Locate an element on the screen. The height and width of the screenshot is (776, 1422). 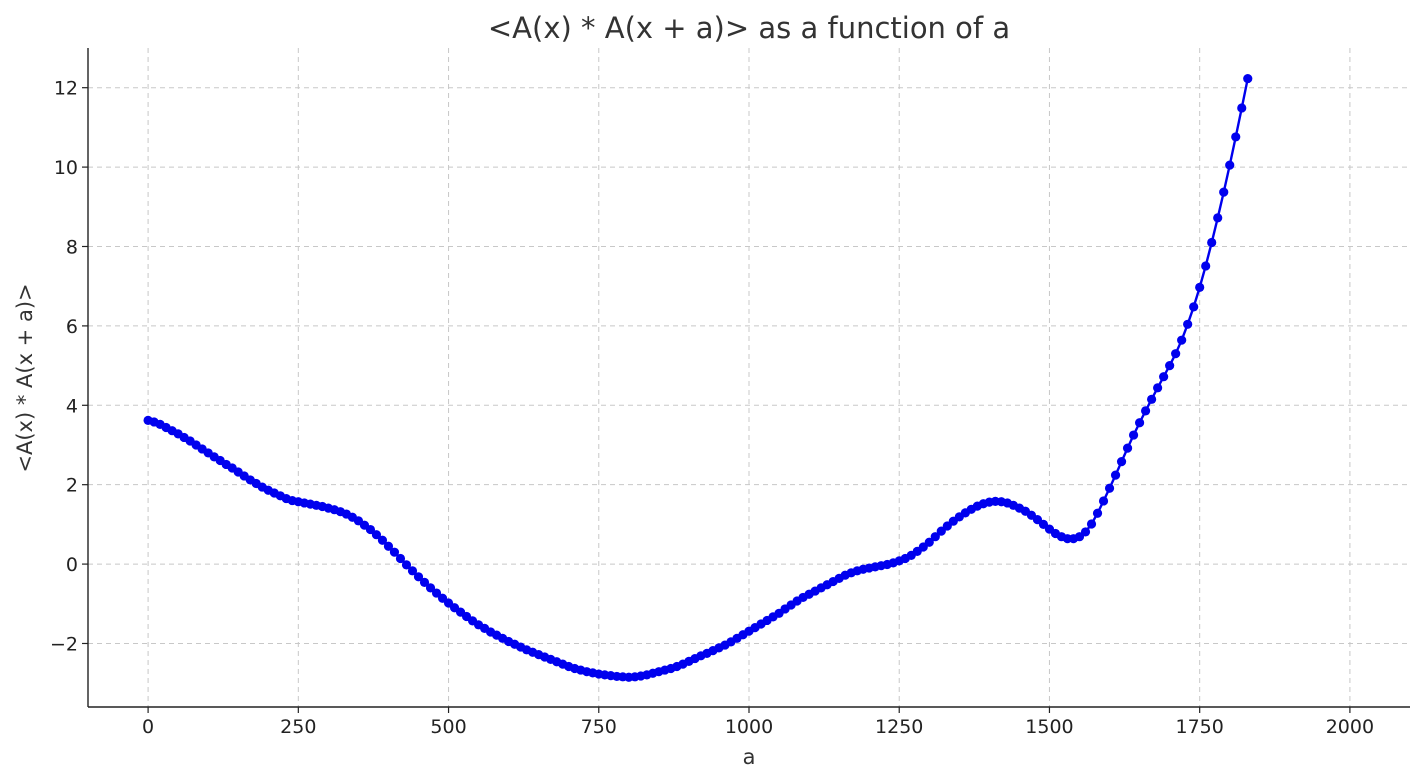
y-axis-label: <A(x) * A(x + a)> is located at coordinates (25, 377).